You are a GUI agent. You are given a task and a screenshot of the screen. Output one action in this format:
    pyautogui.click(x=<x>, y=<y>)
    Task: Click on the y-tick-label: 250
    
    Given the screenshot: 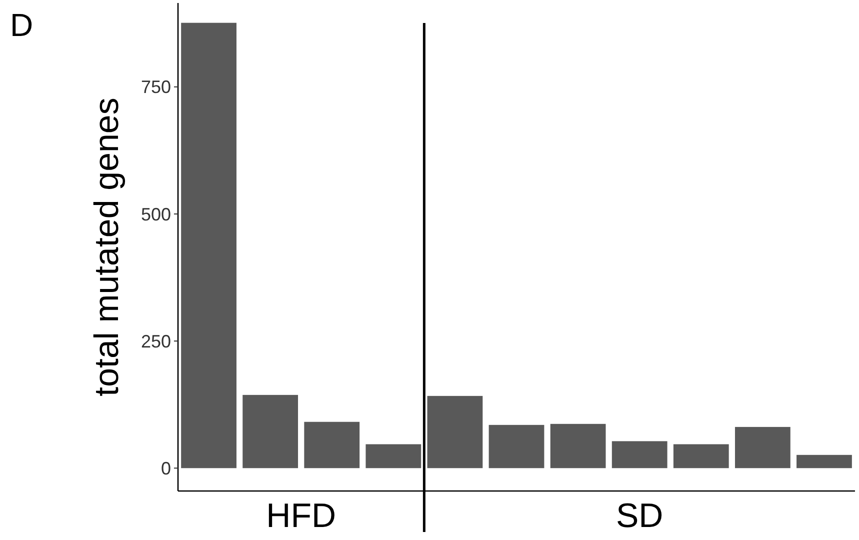 What is the action you would take?
    pyautogui.click(x=155, y=341)
    